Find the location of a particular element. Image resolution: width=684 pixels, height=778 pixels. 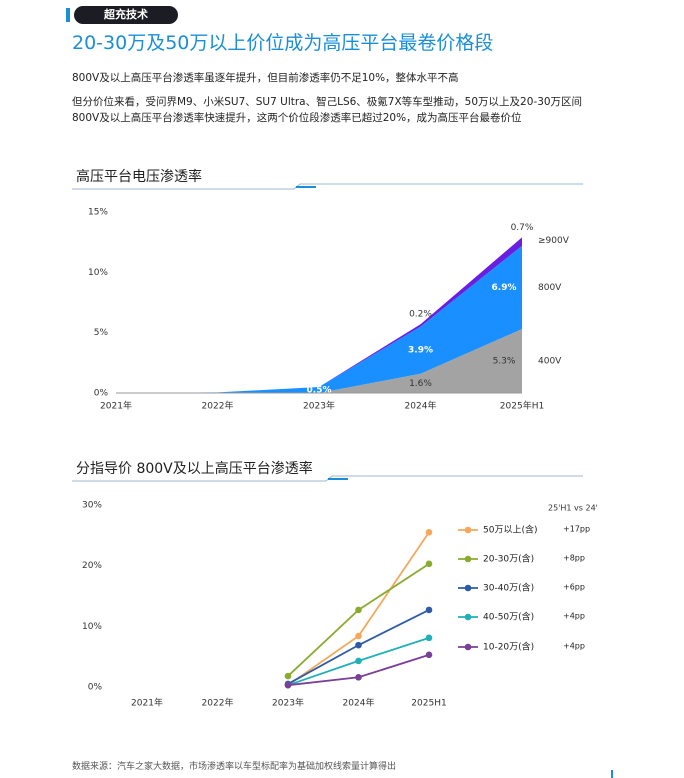

series-change: +8pp is located at coordinates (574, 558).